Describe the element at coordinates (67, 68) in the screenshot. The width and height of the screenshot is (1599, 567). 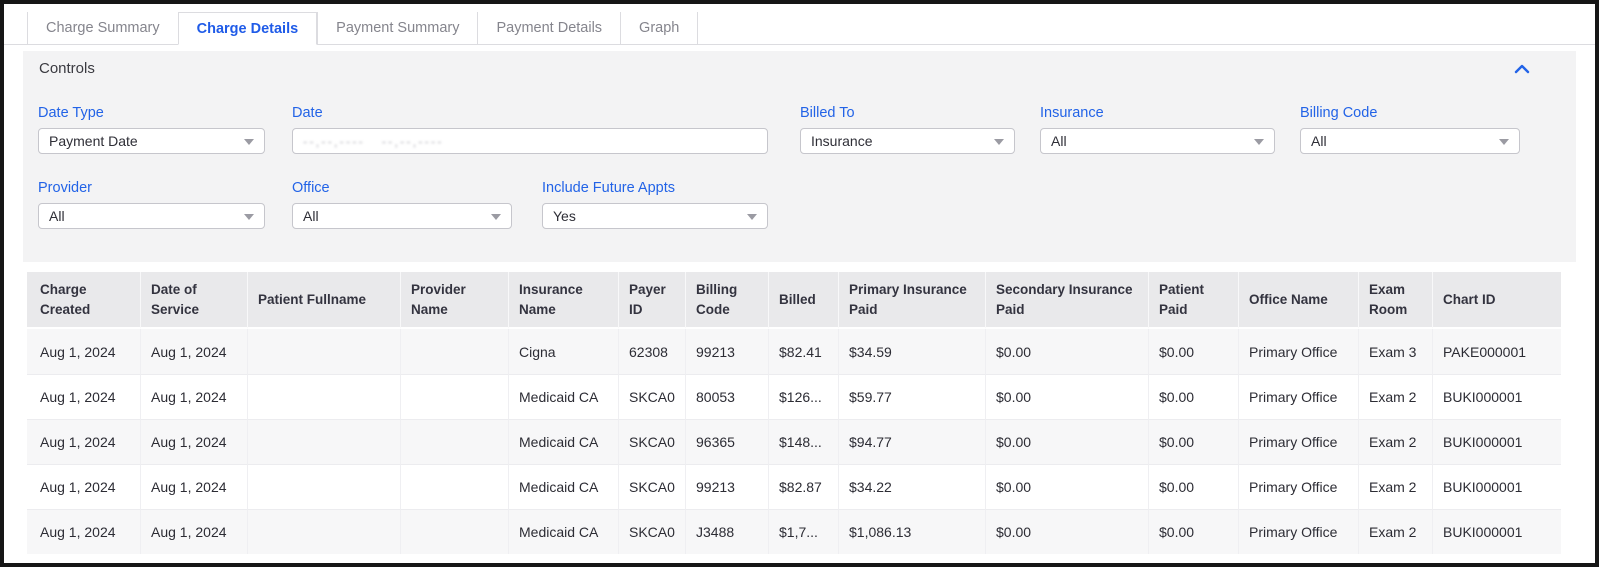
I see `controls-title: Controls` at that location.